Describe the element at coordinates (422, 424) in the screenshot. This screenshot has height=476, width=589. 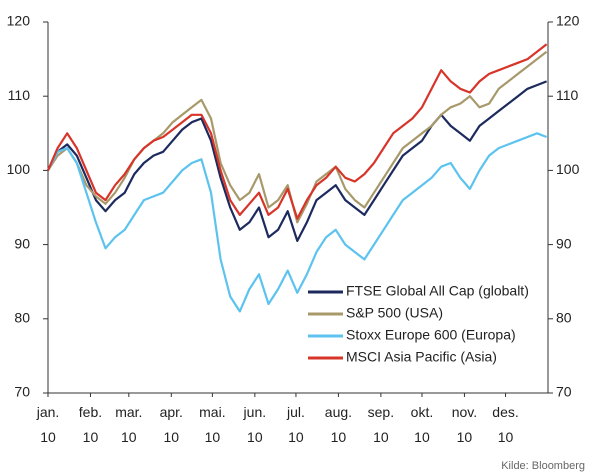
I see `x-tick-label: okt. 10` at that location.